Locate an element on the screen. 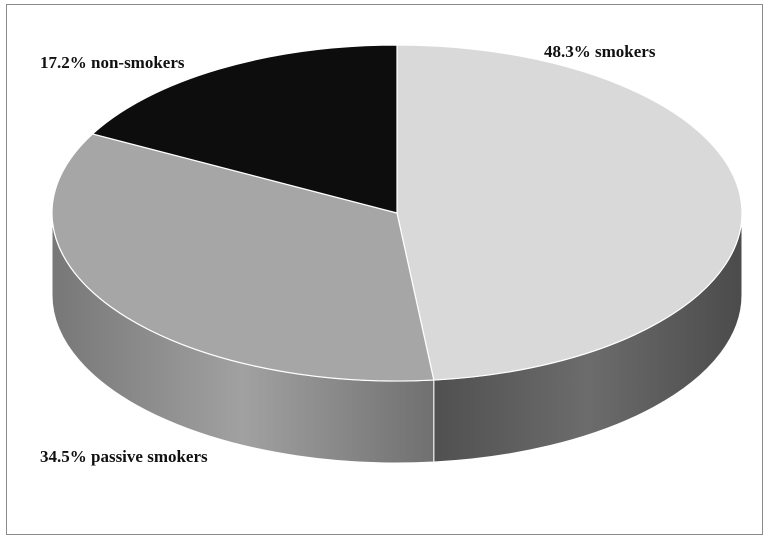 Image resolution: width=771 pixels, height=541 pixels. slice-label-0: 48.3% smokers is located at coordinates (600, 51).